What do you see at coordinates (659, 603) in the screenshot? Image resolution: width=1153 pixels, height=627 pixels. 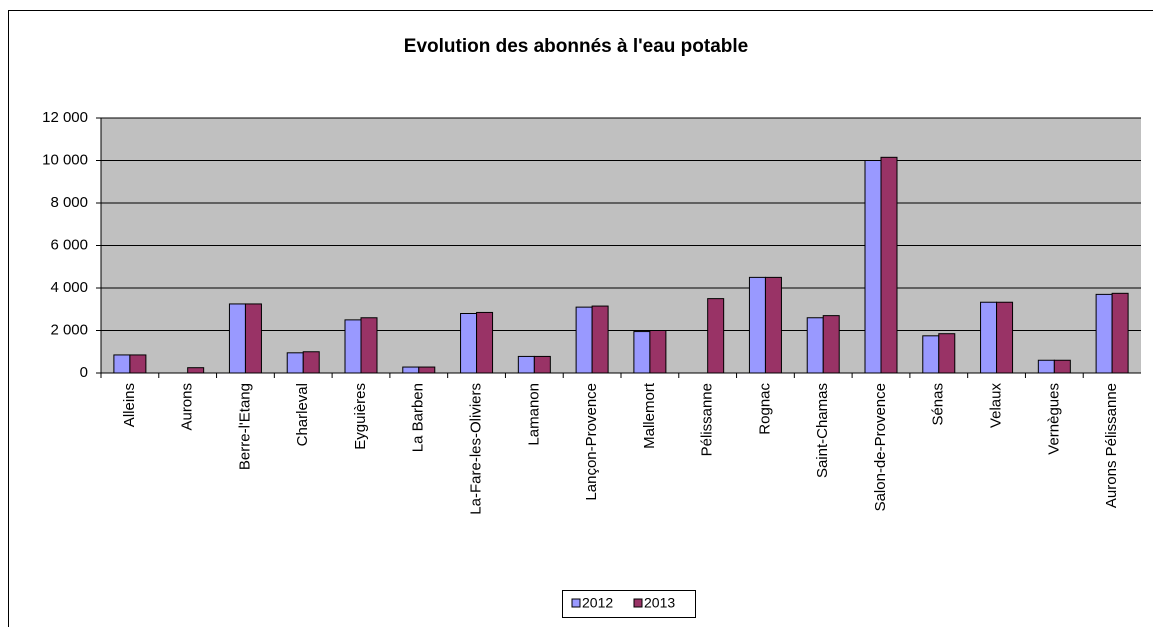 I see `legend-label: 2013` at bounding box center [659, 603].